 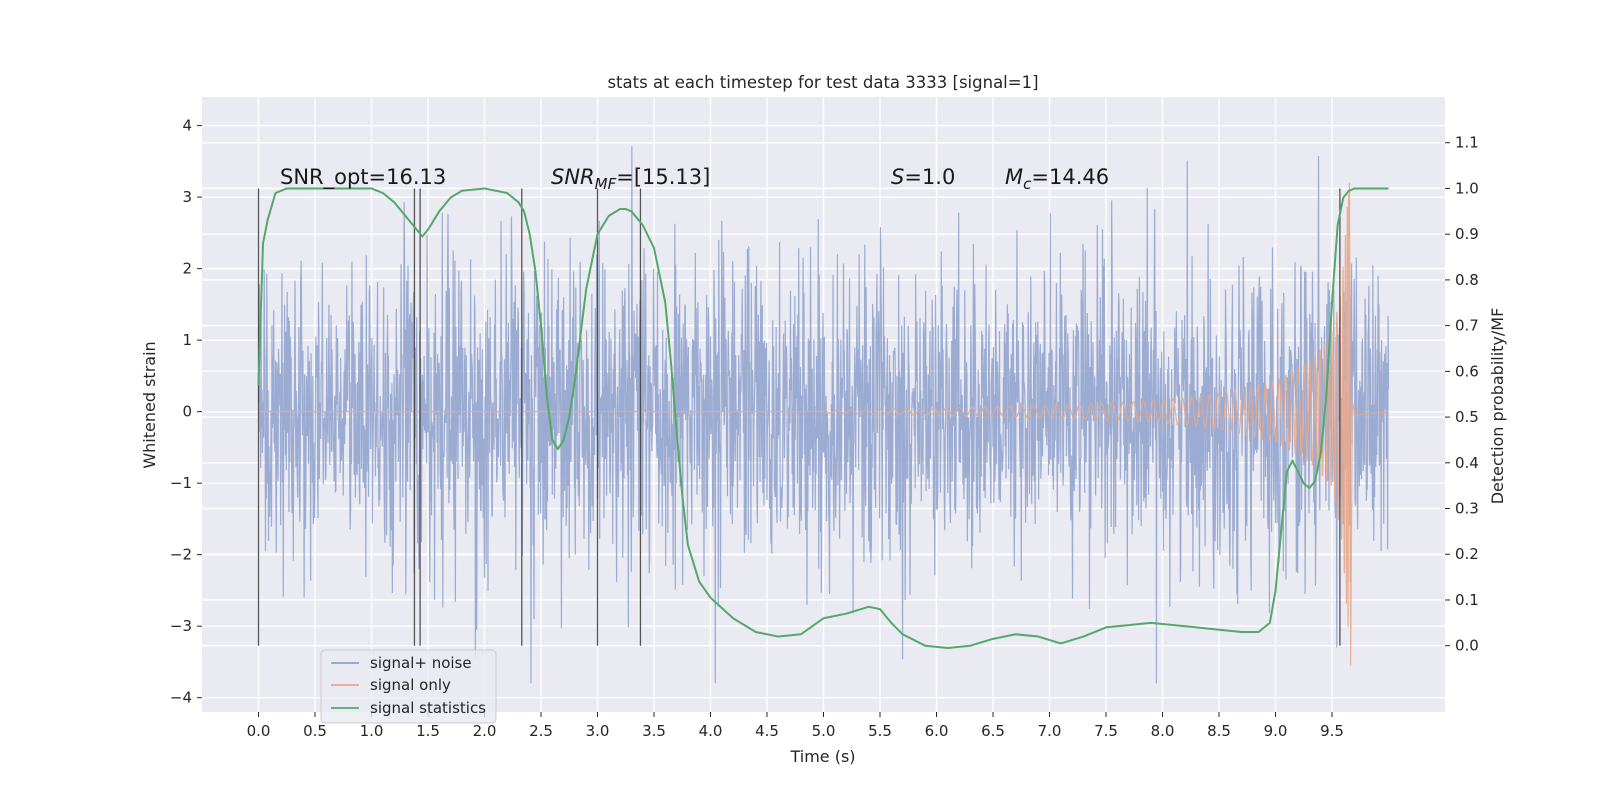 What do you see at coordinates (1467, 280) in the screenshot?
I see `y-right-tick-label: 0.8` at bounding box center [1467, 280].